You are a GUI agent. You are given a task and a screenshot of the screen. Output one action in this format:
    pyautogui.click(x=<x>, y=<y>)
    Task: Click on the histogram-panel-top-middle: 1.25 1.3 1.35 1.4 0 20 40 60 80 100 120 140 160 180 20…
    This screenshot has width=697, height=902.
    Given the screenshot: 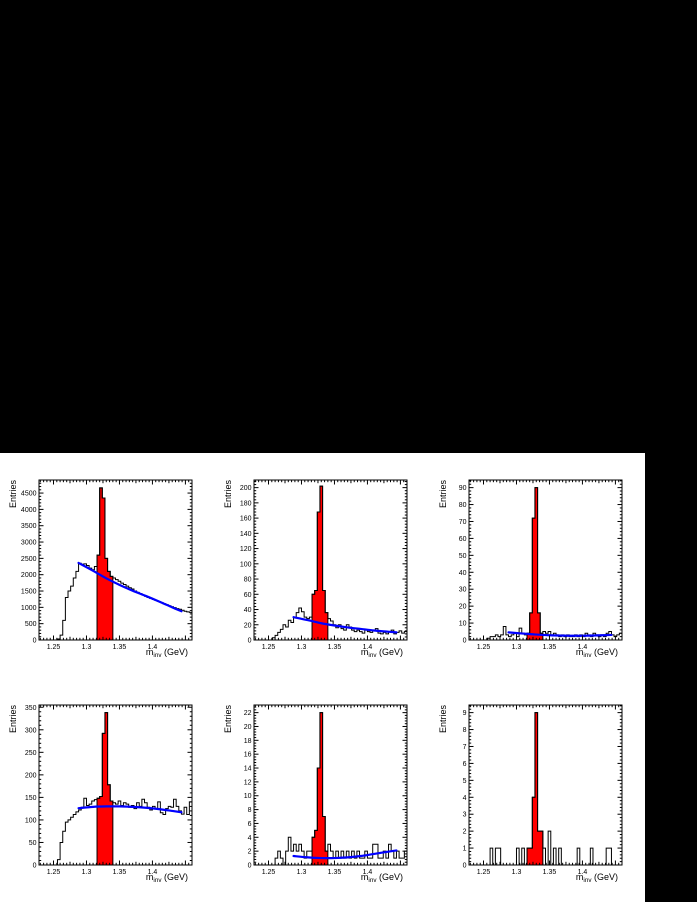 What is the action you would take?
    pyautogui.click(x=322, y=565)
    